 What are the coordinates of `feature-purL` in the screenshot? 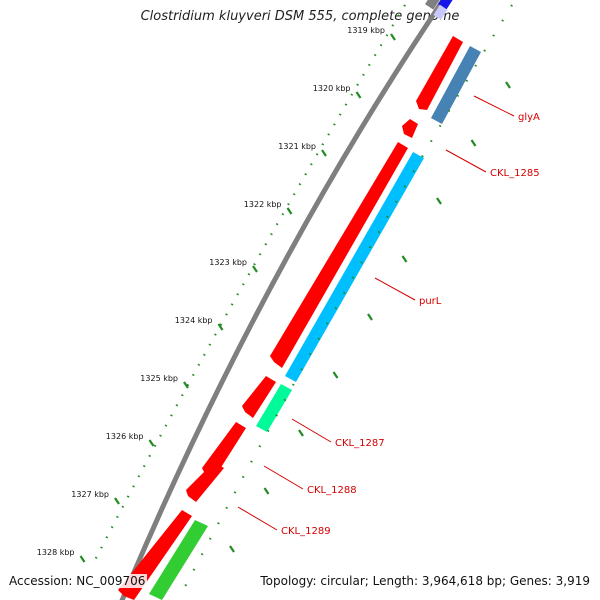 It's located at (354, 267).